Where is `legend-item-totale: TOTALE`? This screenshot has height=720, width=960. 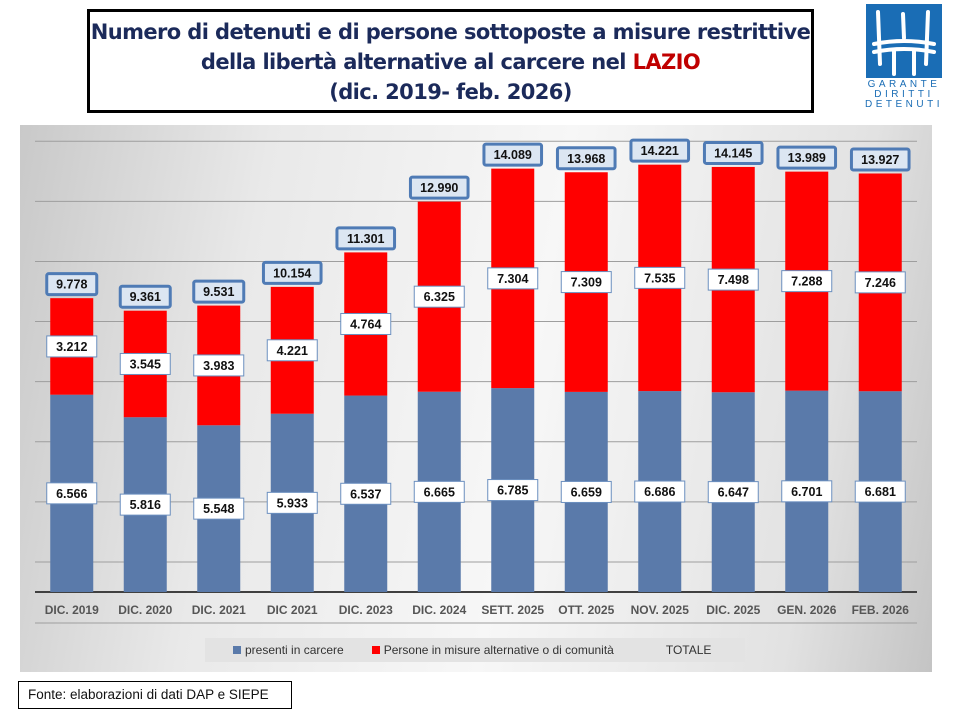 legend-item-totale: TOTALE is located at coordinates (689, 650).